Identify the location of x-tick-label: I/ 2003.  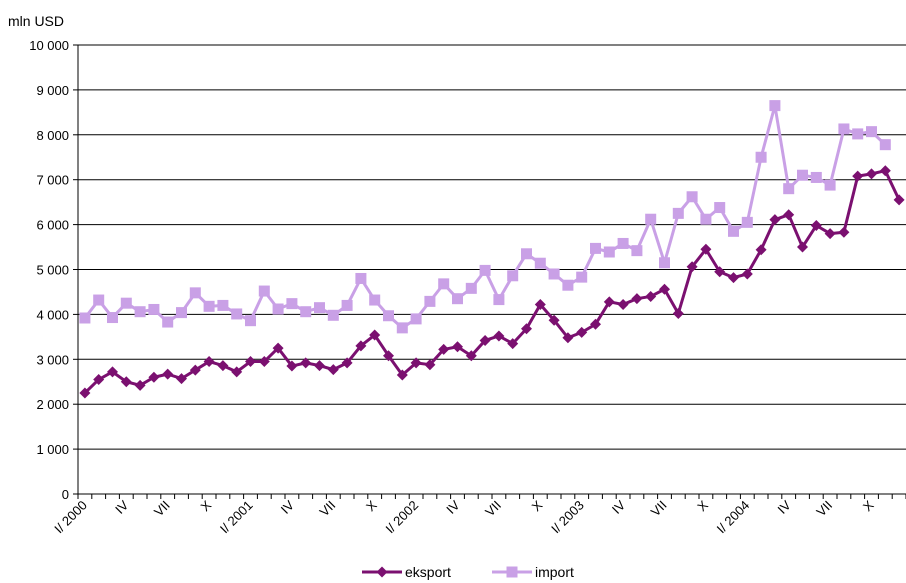
(567, 517).